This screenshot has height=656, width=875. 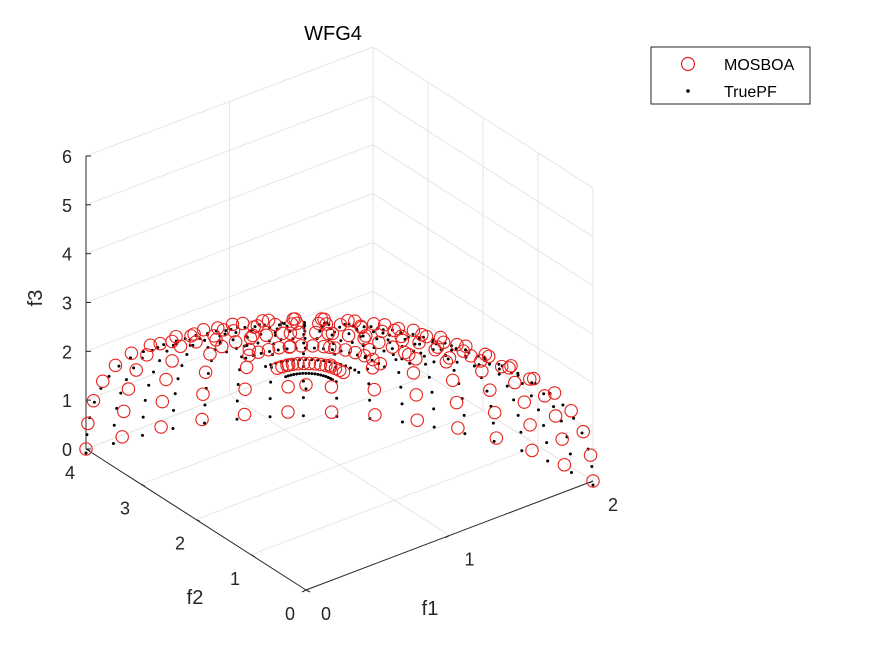 What do you see at coordinates (70, 473) in the screenshot?
I see `y-tick-label: 4` at bounding box center [70, 473].